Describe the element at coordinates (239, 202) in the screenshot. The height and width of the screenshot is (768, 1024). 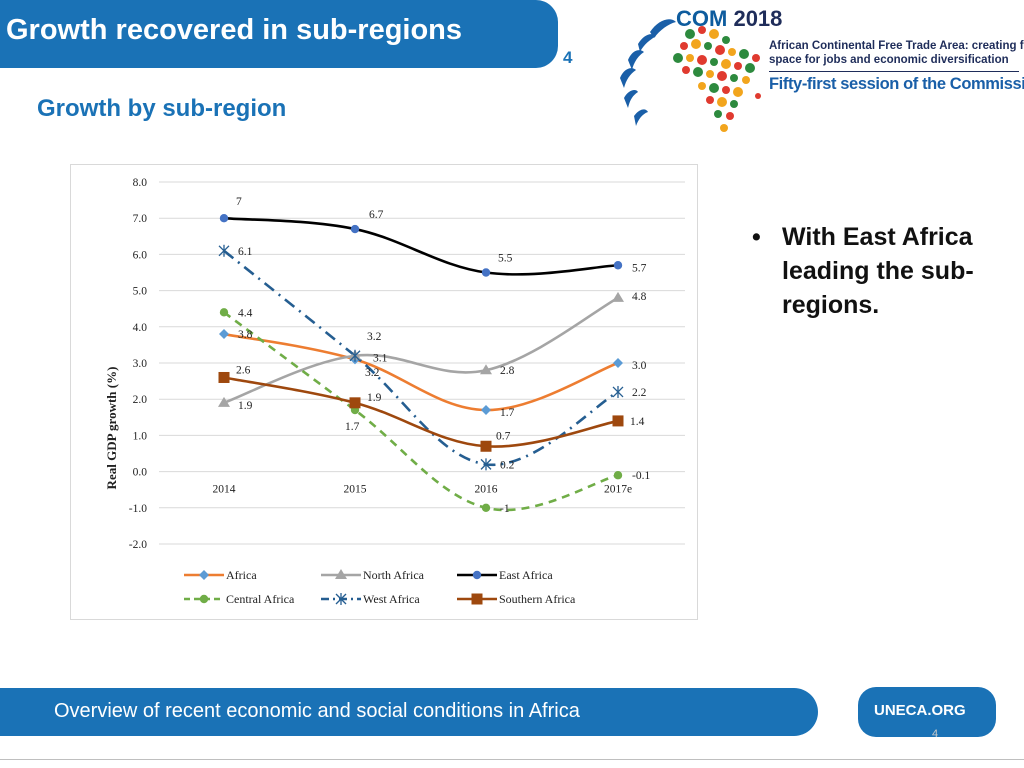
I see `data-label: 7` at that location.